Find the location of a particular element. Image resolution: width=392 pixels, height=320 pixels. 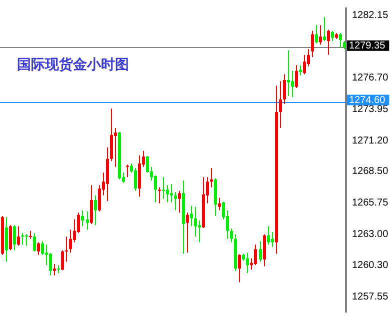

y-tick-label: 1265.75 is located at coordinates (370, 203).